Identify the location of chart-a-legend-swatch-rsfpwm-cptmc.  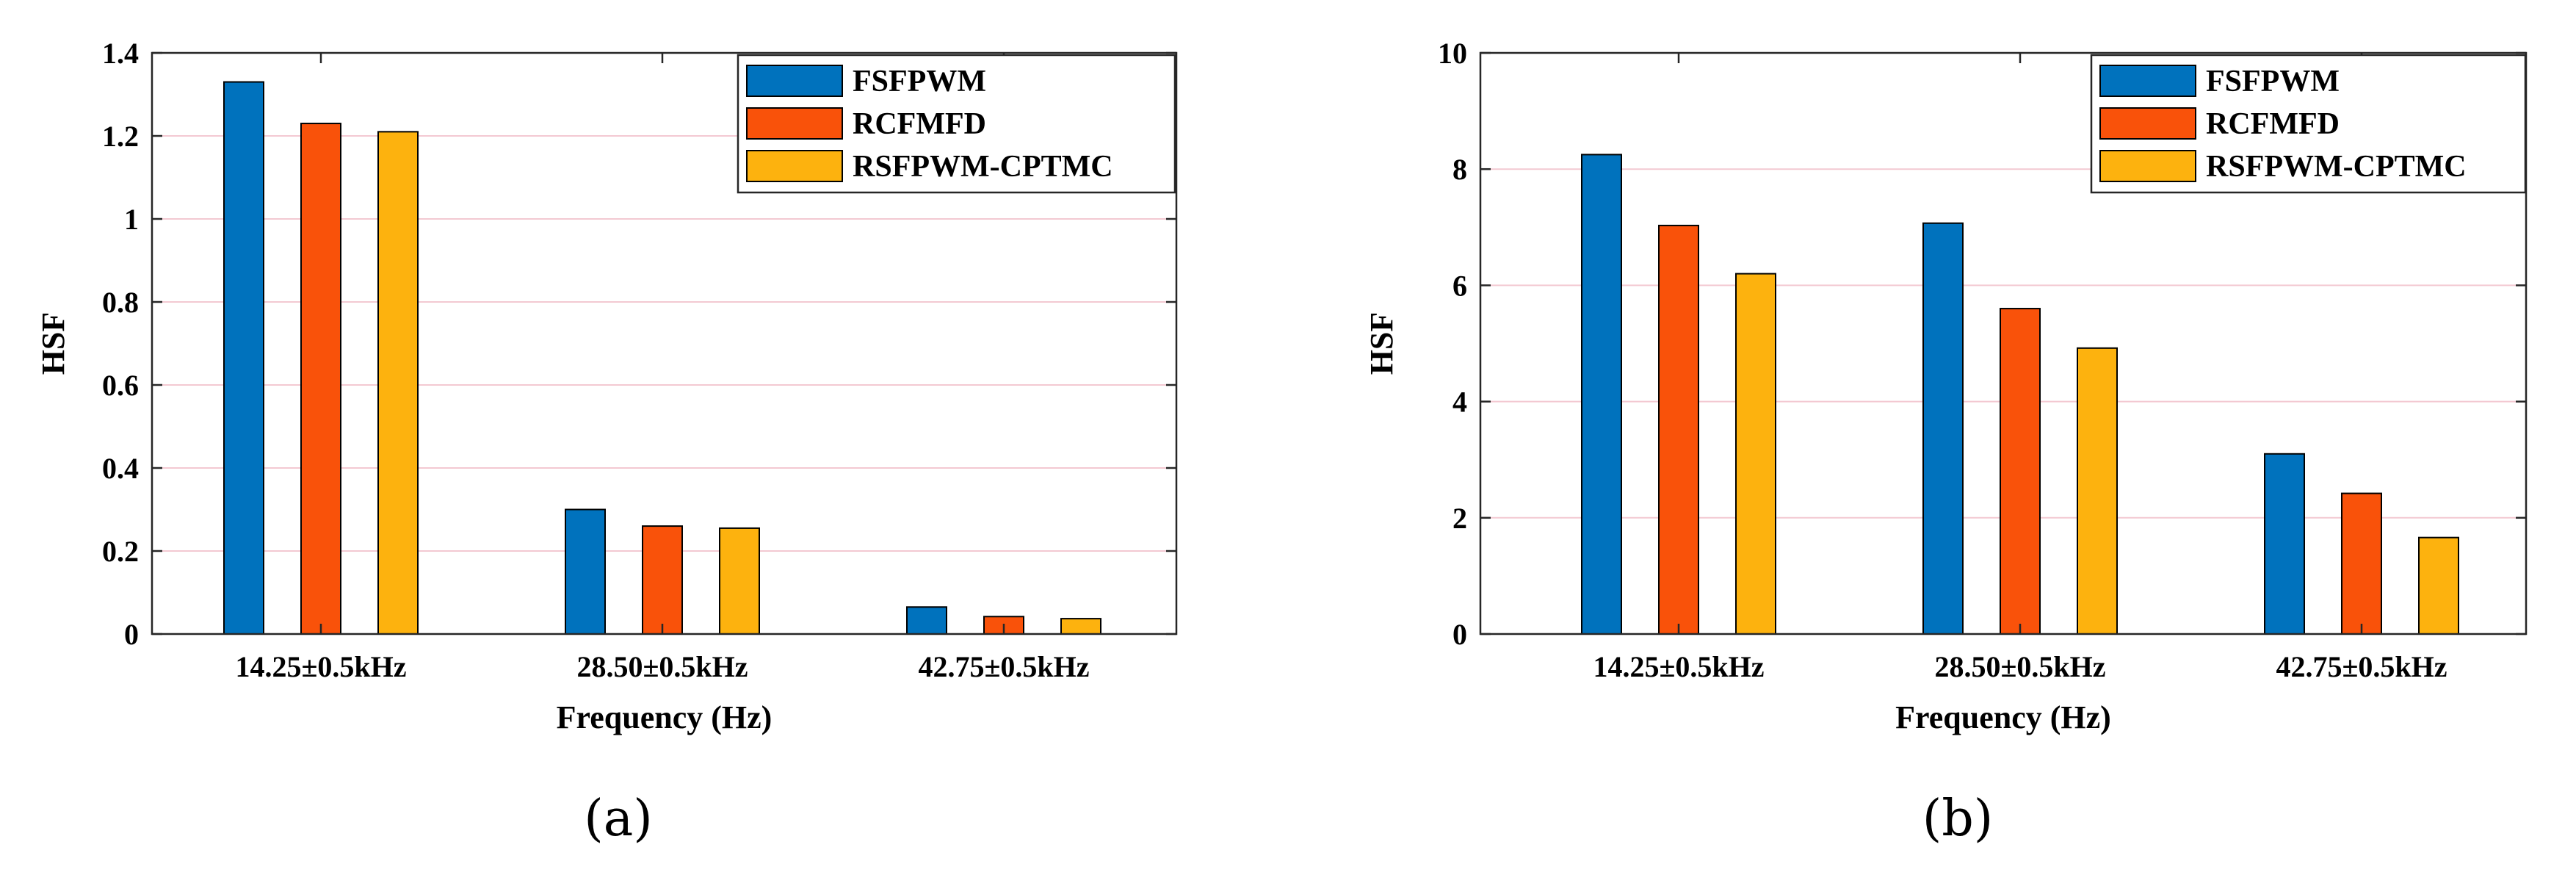
(794, 166).